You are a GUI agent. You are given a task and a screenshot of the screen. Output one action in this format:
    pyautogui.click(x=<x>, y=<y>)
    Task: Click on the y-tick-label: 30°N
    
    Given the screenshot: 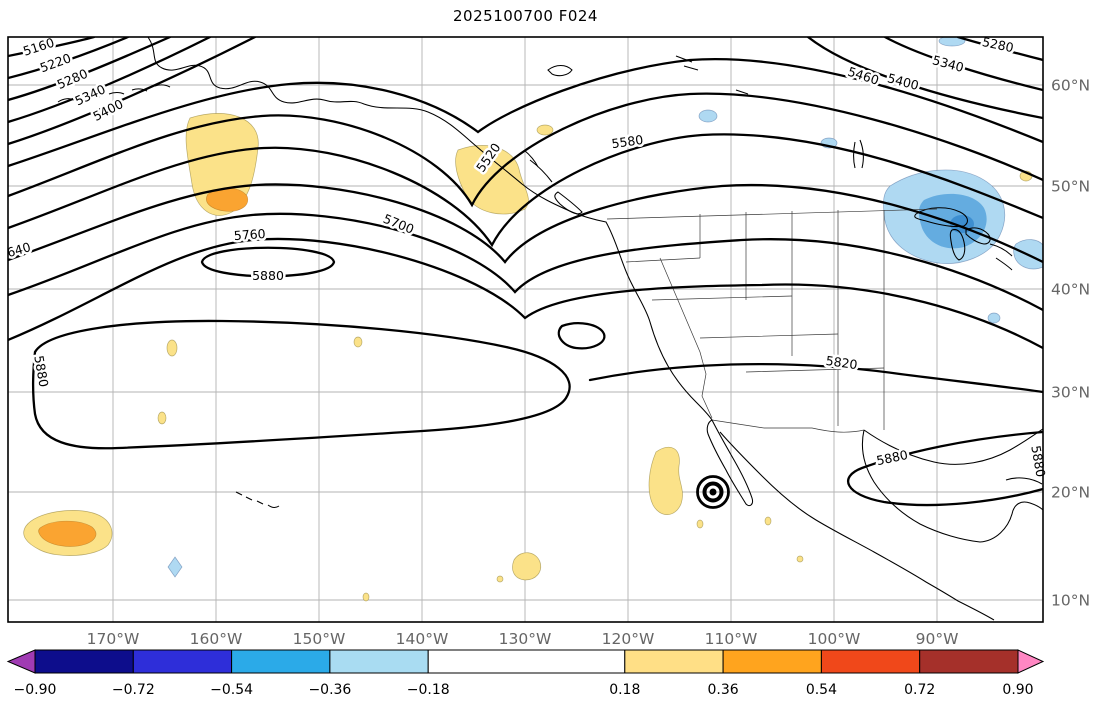 What is the action you would take?
    pyautogui.click(x=1070, y=393)
    